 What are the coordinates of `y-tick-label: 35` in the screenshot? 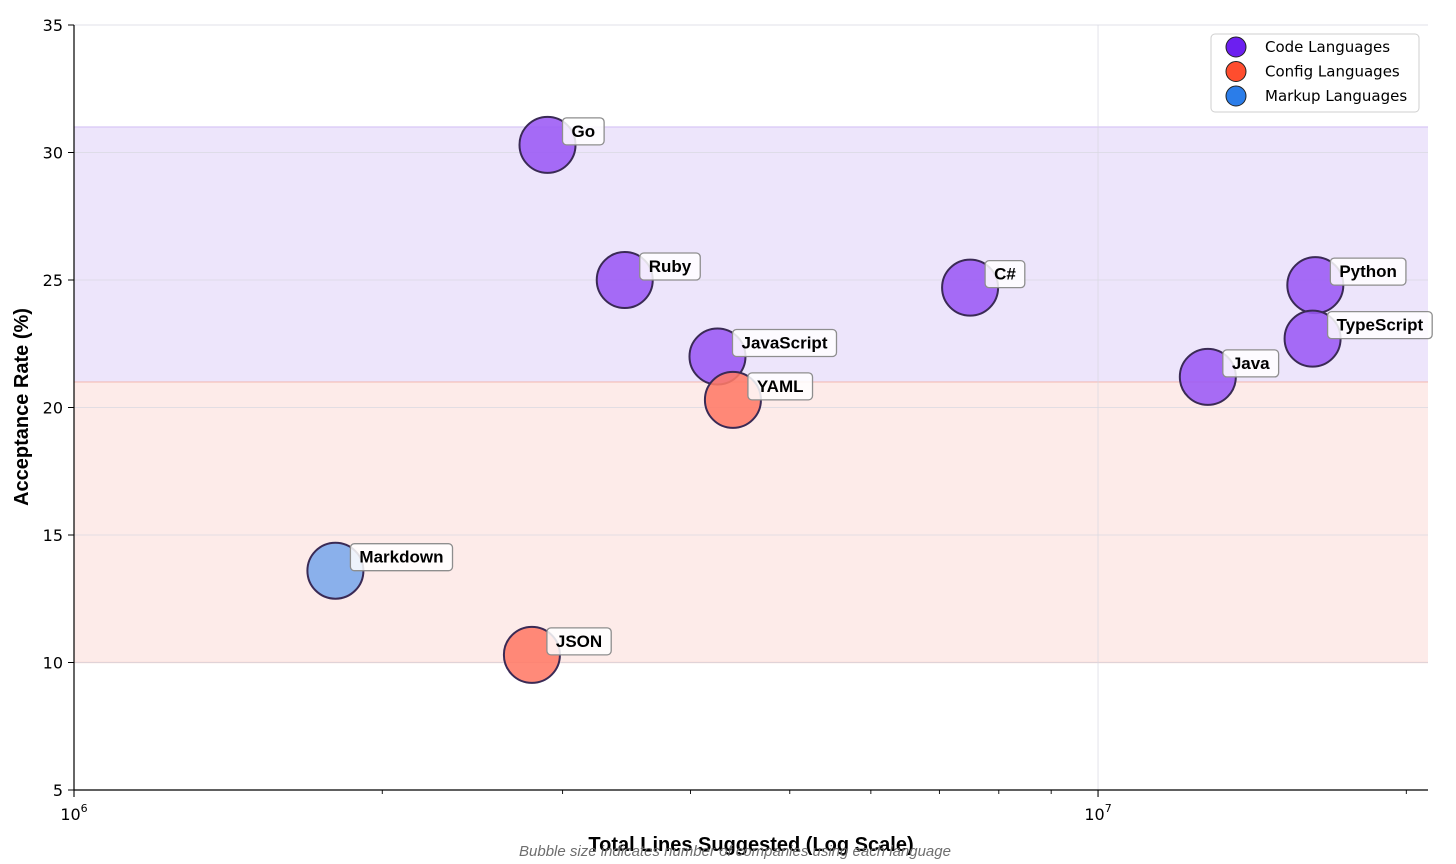 It's located at (53, 25).